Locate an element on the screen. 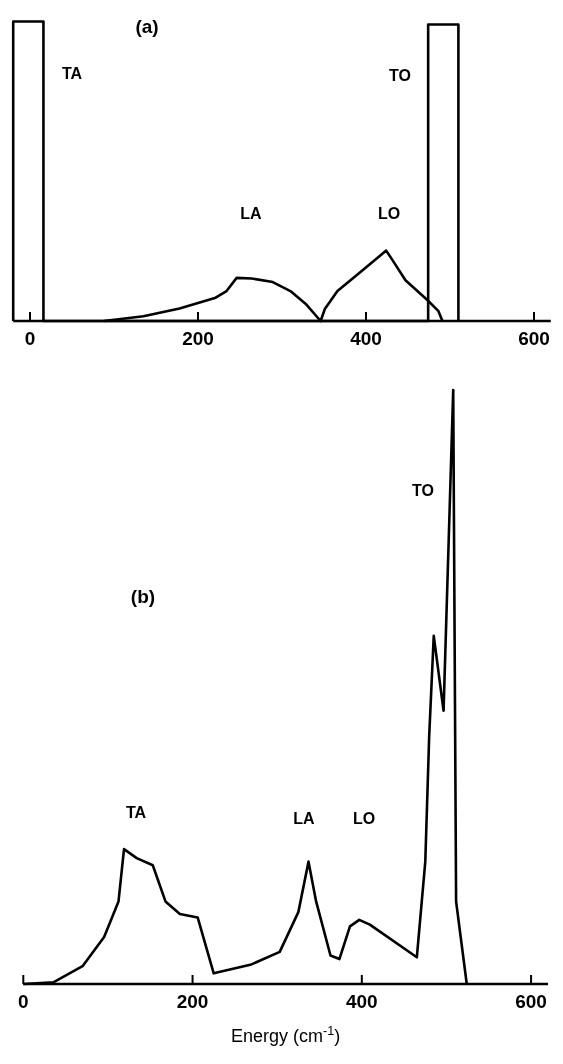 This screenshot has width=563, height=1064. x-axis-title: Energy (cm$^{-1}$) is located at coordinates (286, 1035).